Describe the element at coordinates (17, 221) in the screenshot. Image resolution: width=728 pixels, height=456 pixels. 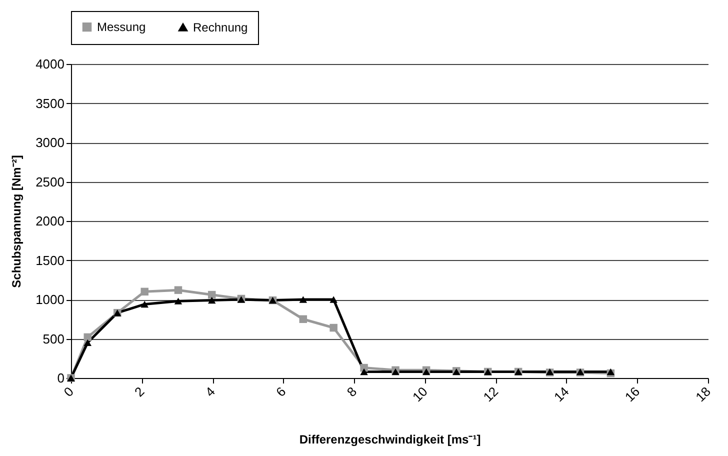
I see `y-axis-title: Schubspannung [Nm⁻²]` at that location.